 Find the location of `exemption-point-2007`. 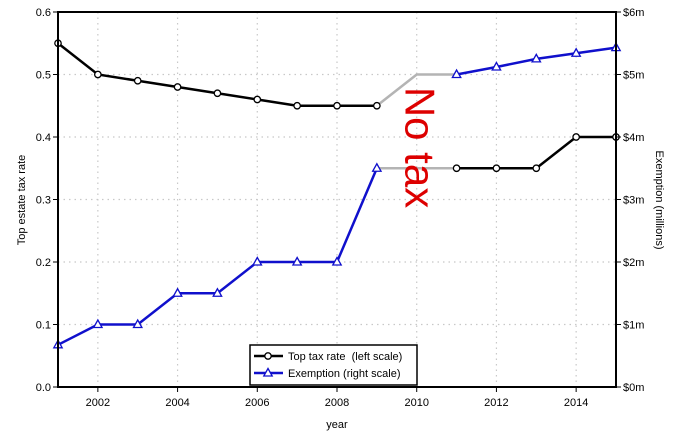

exemption-point-2007 is located at coordinates (297, 261).